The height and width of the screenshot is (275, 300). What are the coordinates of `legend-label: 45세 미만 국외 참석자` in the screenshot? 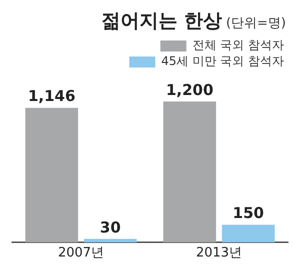 It's located at (222, 61).